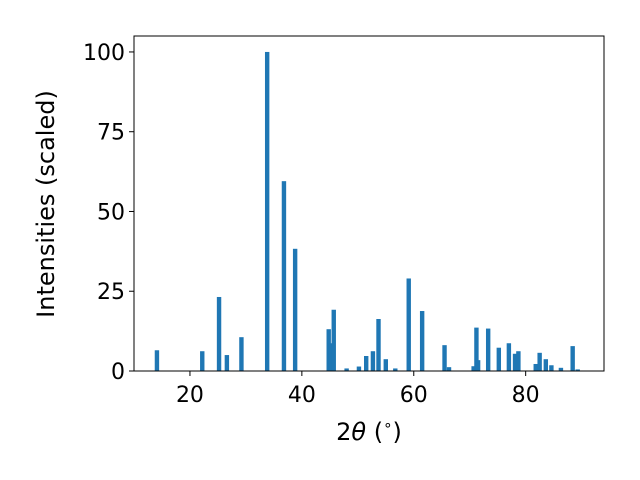 The width and height of the screenshot is (640, 480). I want to click on x-axis-label: 2θ (∘), so click(369, 431).